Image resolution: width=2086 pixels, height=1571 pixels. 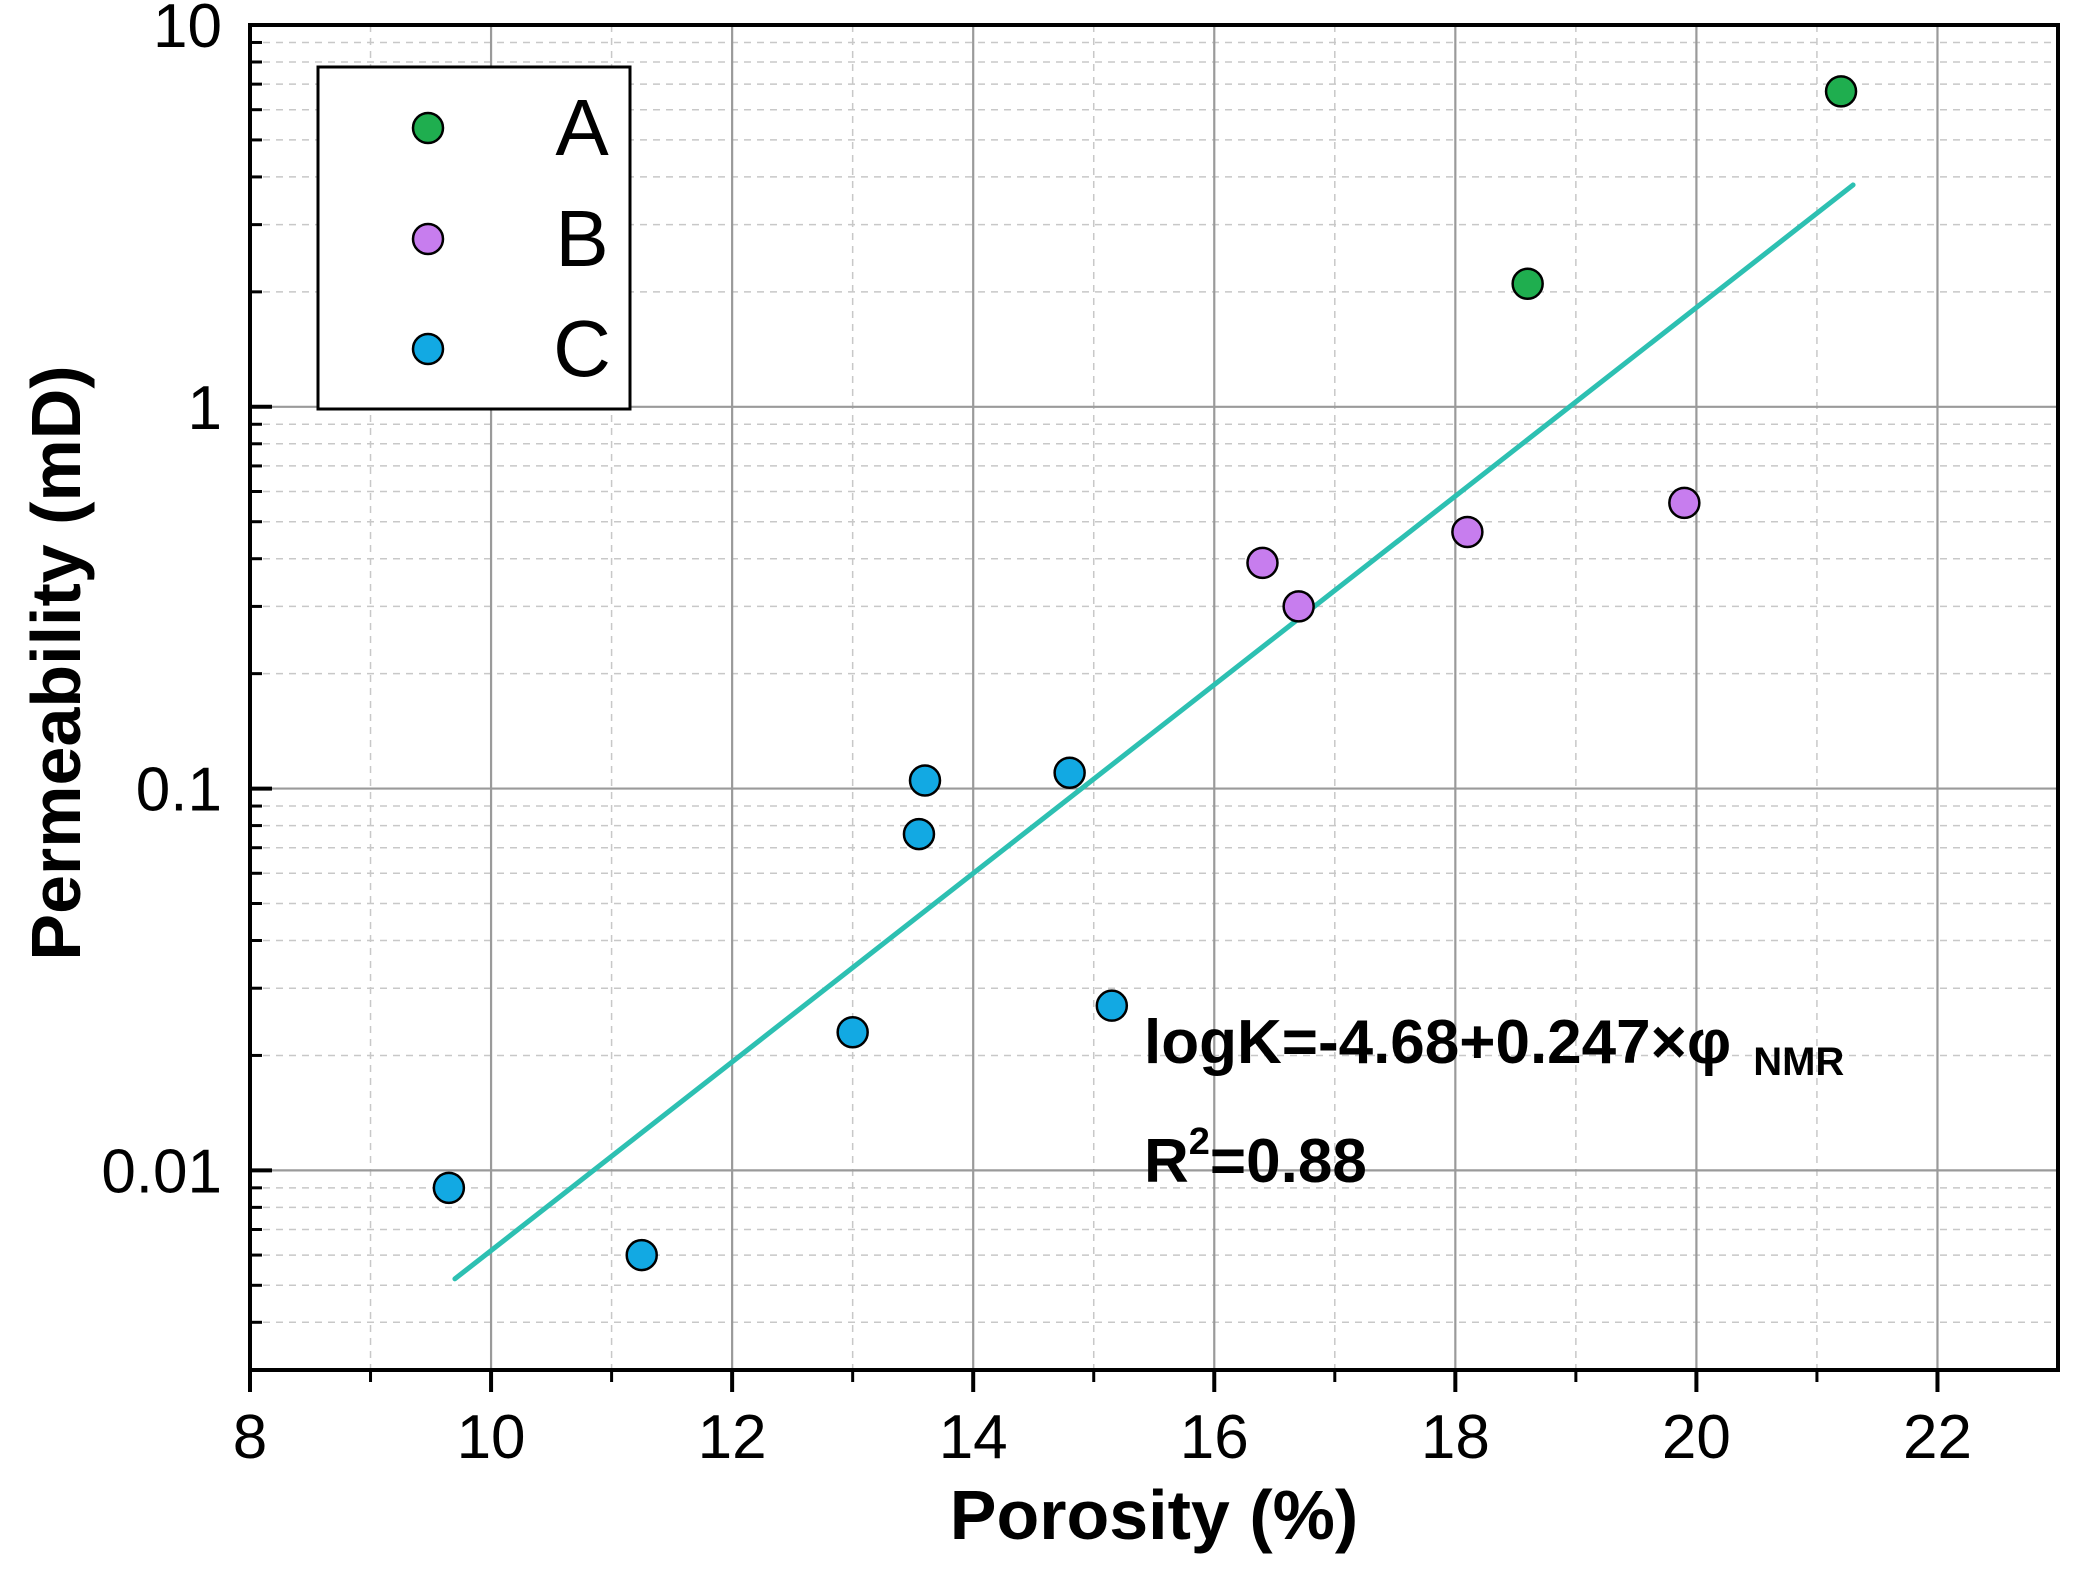 I want to click on y-tick-label: 0.01, so click(x=161, y=1171).